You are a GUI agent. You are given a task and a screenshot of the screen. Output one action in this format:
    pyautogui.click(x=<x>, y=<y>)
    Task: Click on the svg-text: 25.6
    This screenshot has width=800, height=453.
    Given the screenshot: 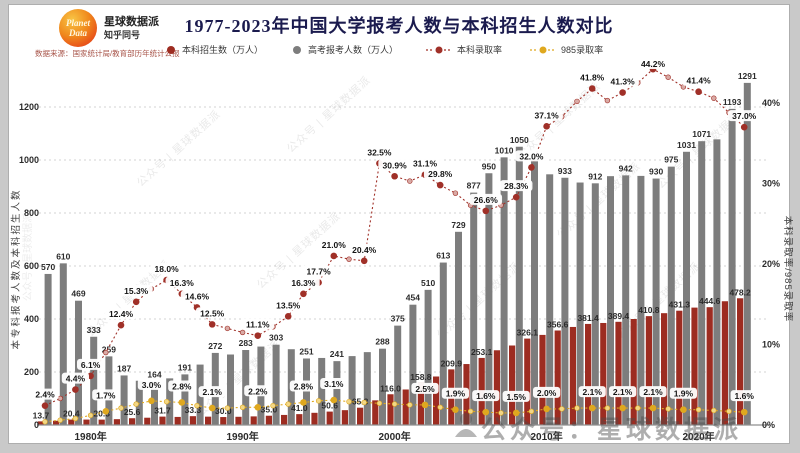 What is the action you would take?
    pyautogui.click(x=132, y=412)
    